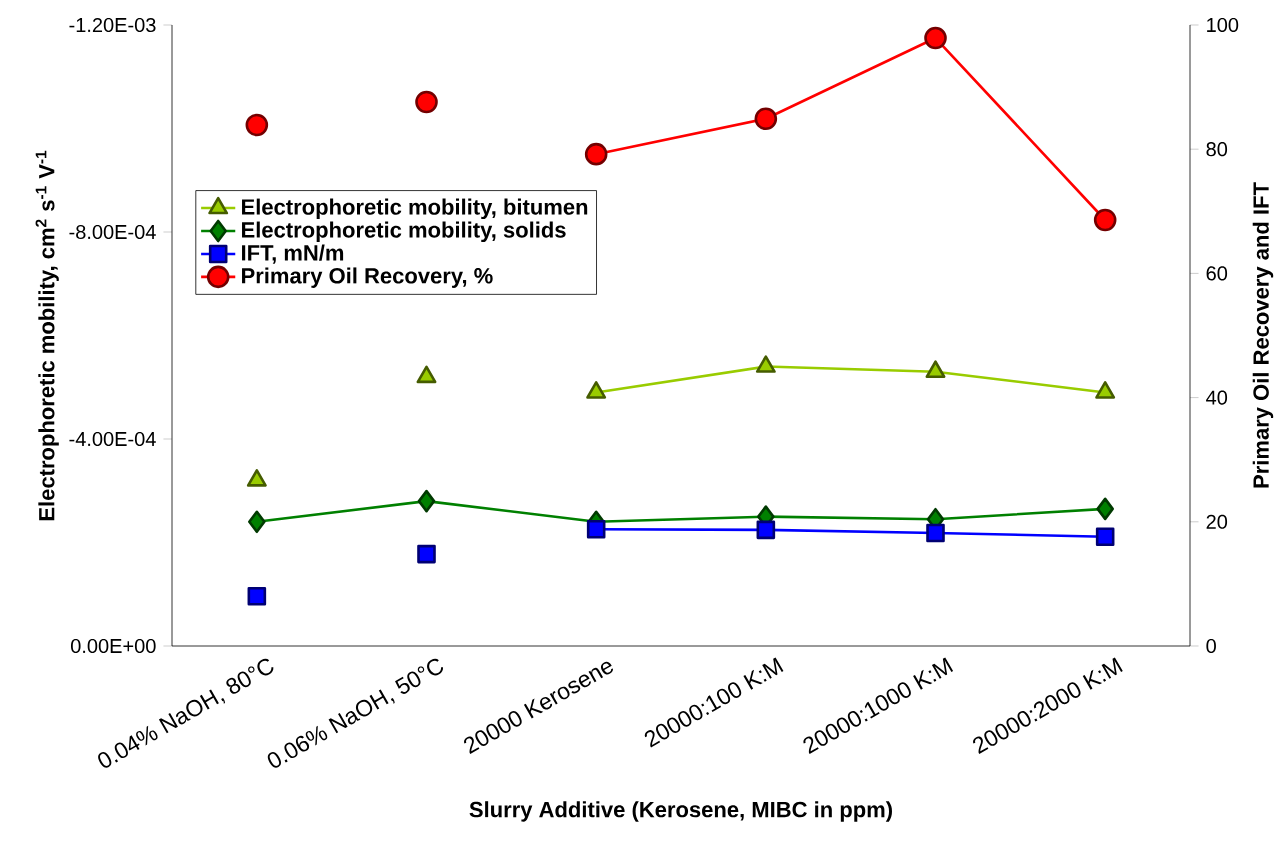 The width and height of the screenshot is (1280, 863). I want to click on y-tick-label: -8.00E-04, so click(112, 232).